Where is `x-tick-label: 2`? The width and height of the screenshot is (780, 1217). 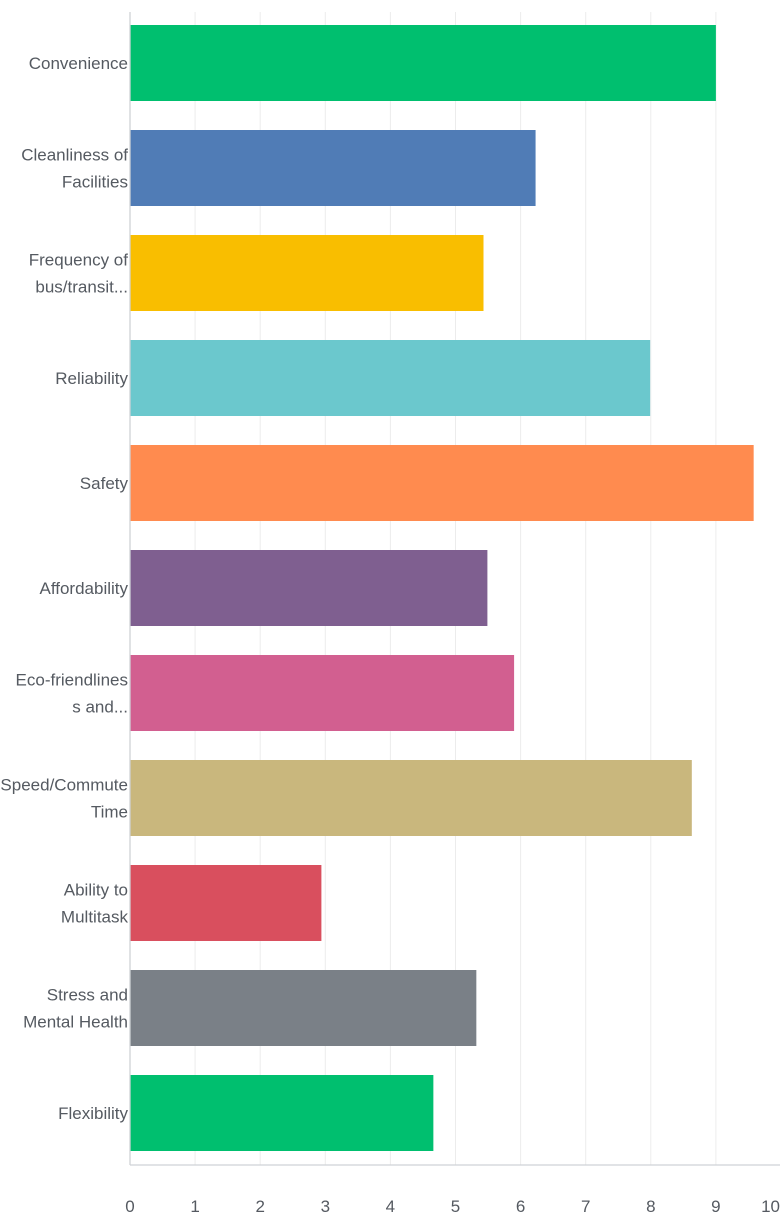 x-tick-label: 2 is located at coordinates (259, 1206).